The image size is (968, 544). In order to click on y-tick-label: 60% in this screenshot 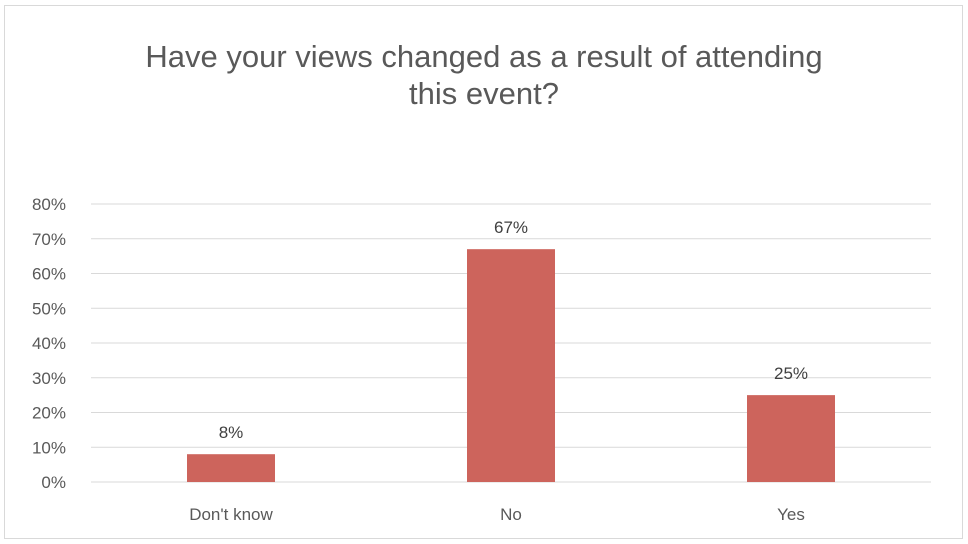, I will do `click(49, 274)`.